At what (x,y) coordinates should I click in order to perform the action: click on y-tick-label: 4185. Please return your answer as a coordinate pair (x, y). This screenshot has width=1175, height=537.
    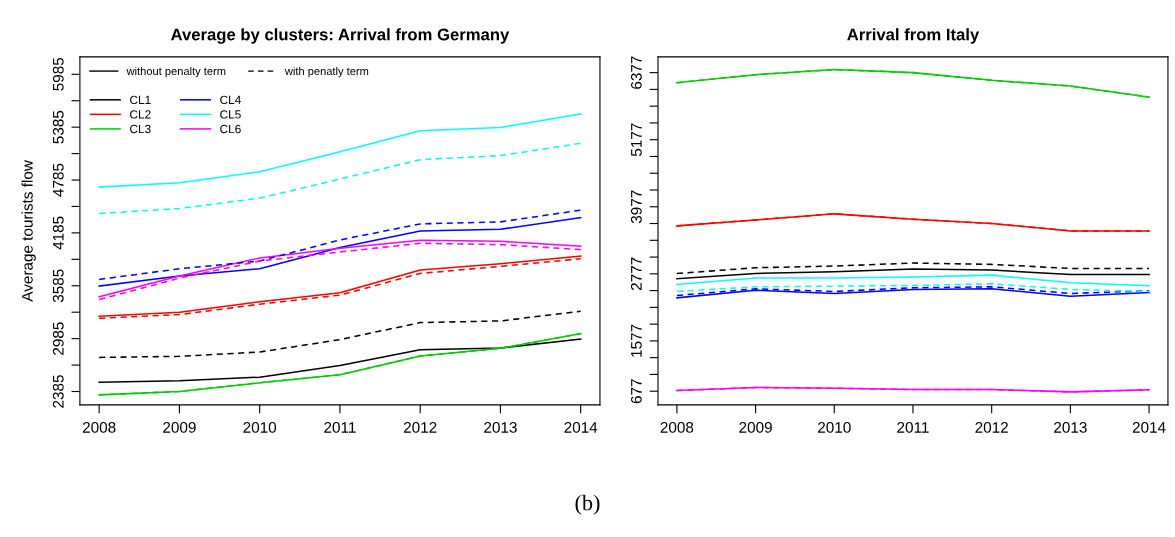
    Looking at the image, I should click on (58, 233).